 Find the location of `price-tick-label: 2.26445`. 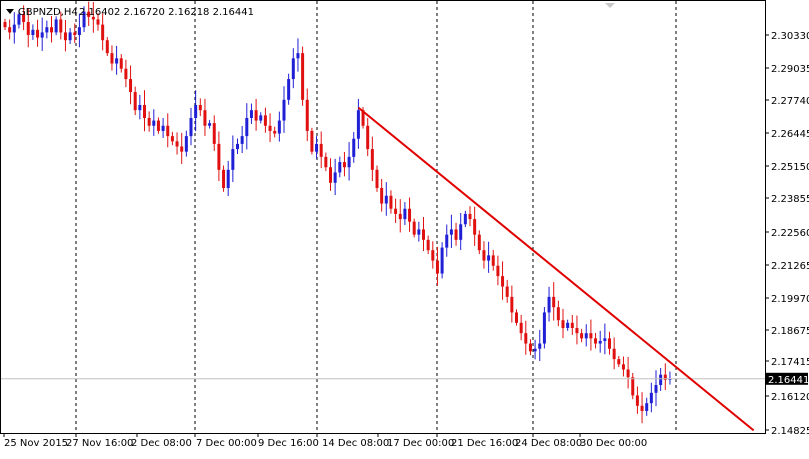

price-tick-label: 2.26445 is located at coordinates (790, 134).